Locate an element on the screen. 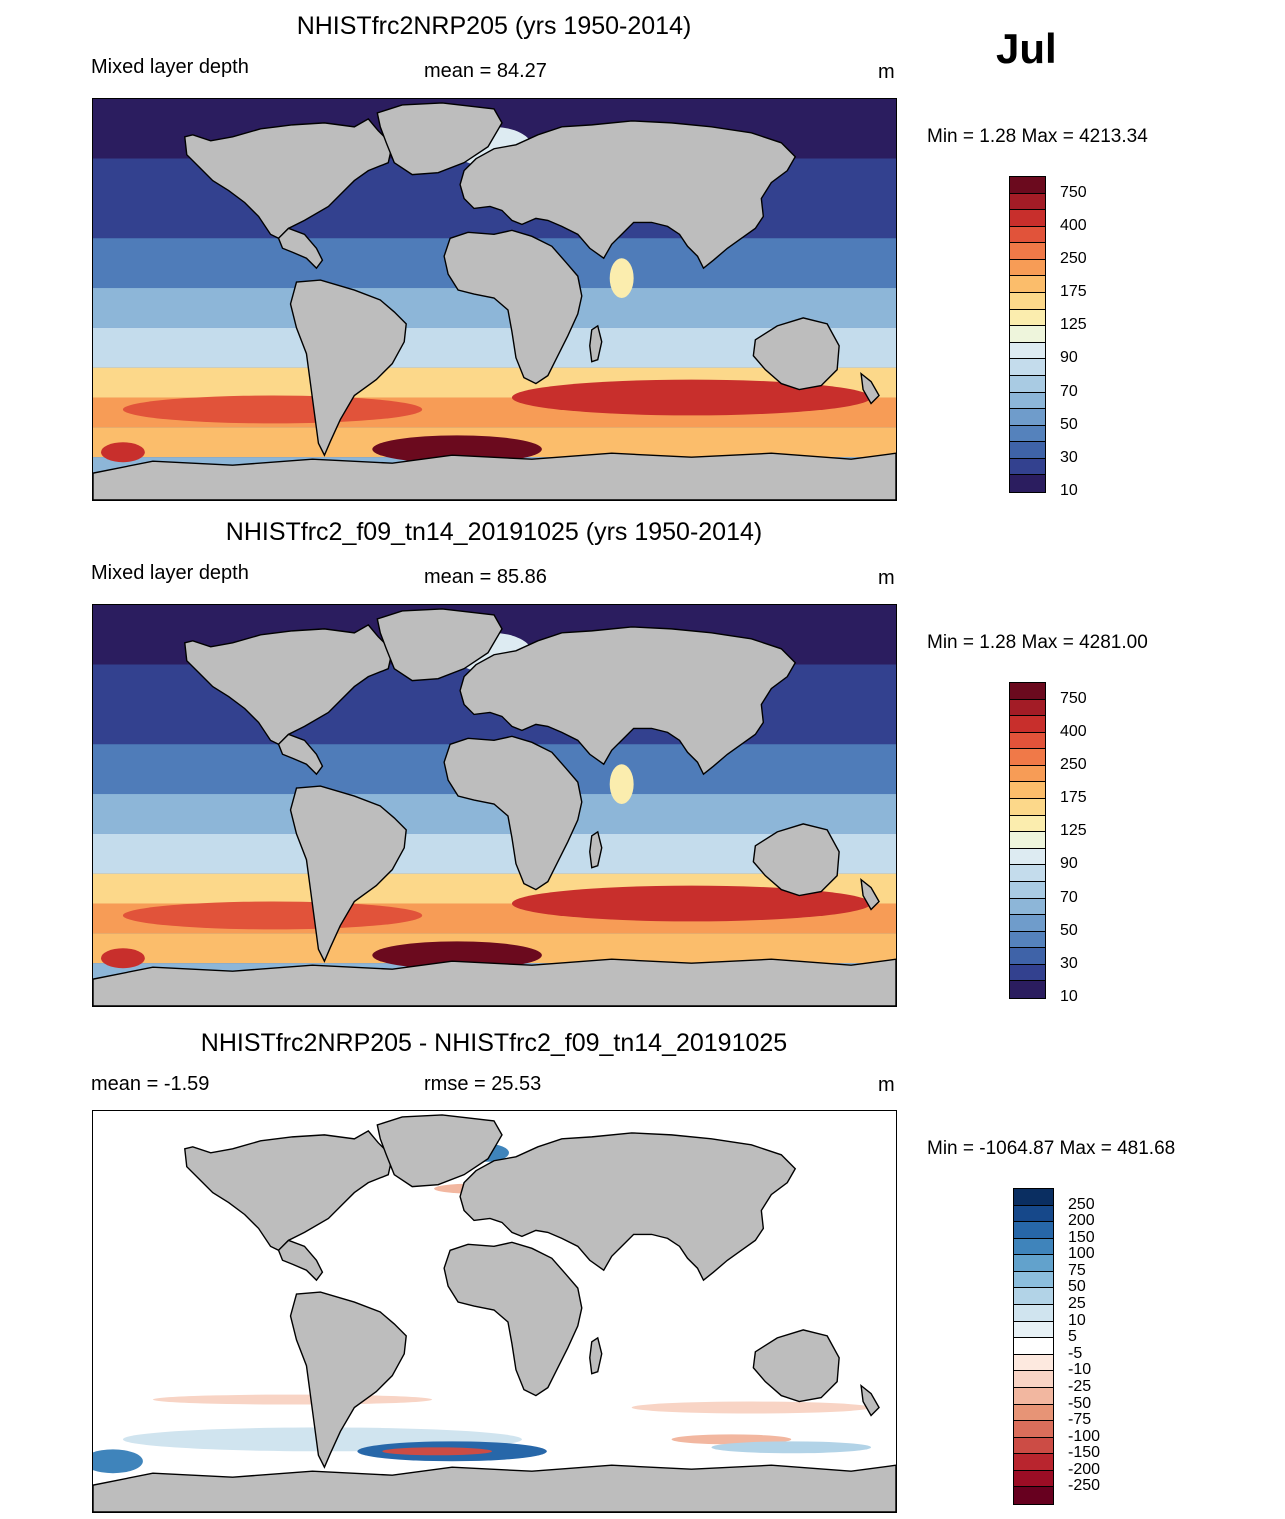 Image resolution: width=1285 pixels, height=1519 pixels. colorbar-label: -200 is located at coordinates (1084, 1469).